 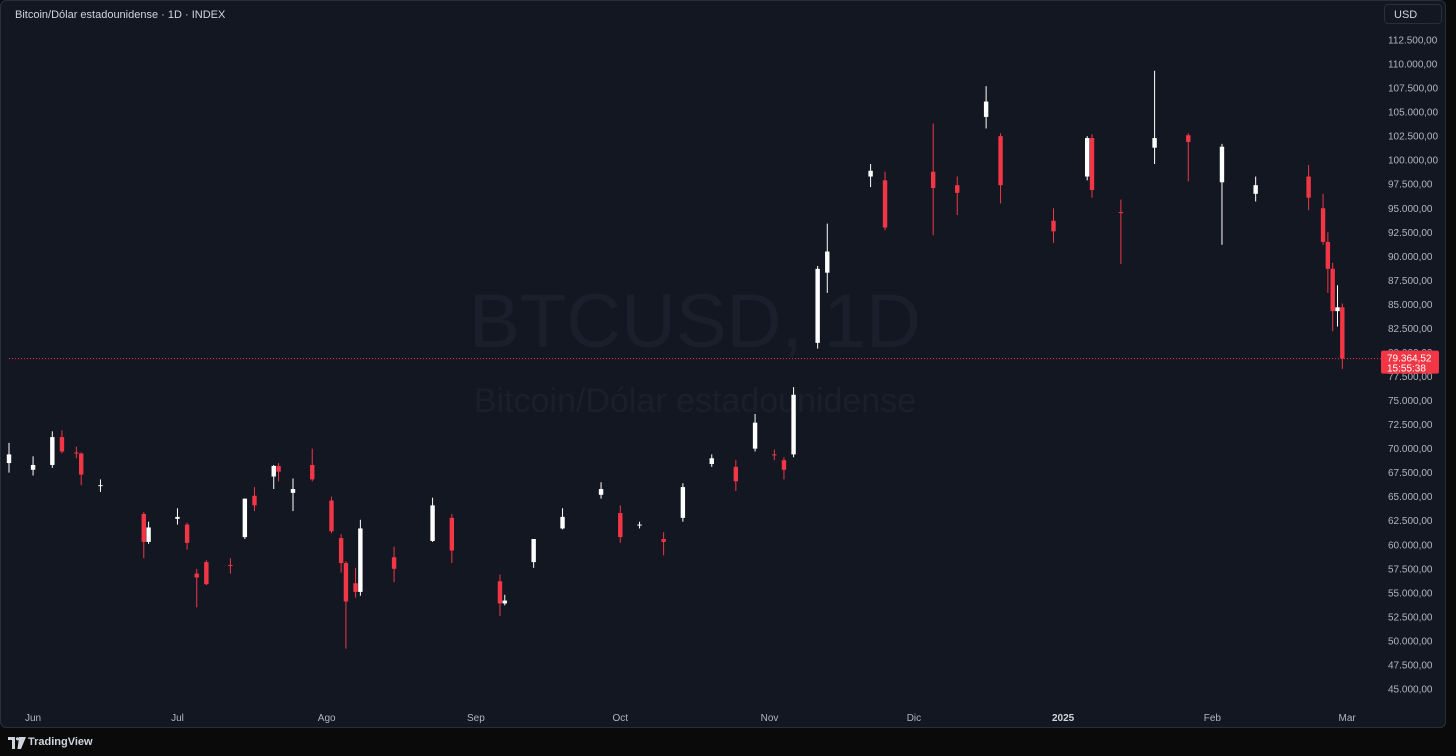 I want to click on price-axis-label: 75.000,00, so click(x=1410, y=401).